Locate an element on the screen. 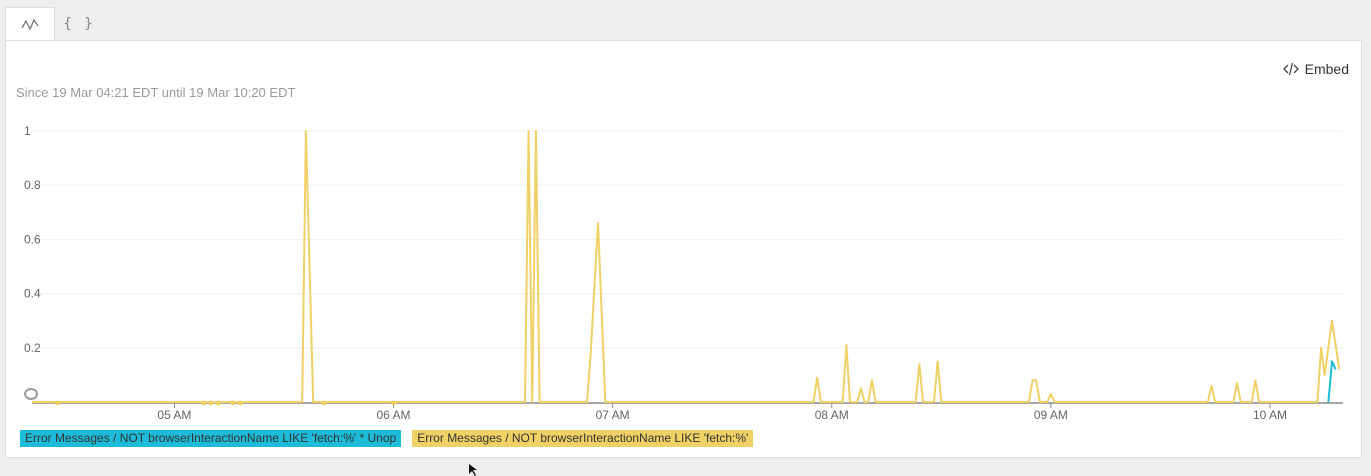  line-chart-icon is located at coordinates (30, 24).